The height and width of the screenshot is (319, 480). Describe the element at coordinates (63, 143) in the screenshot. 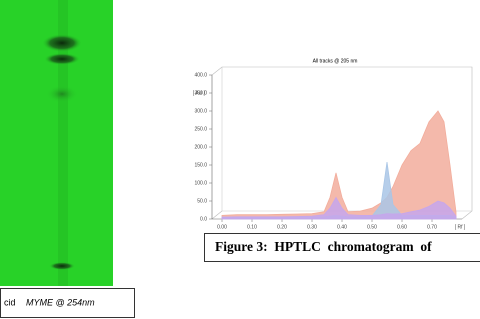

I see `lane` at that location.